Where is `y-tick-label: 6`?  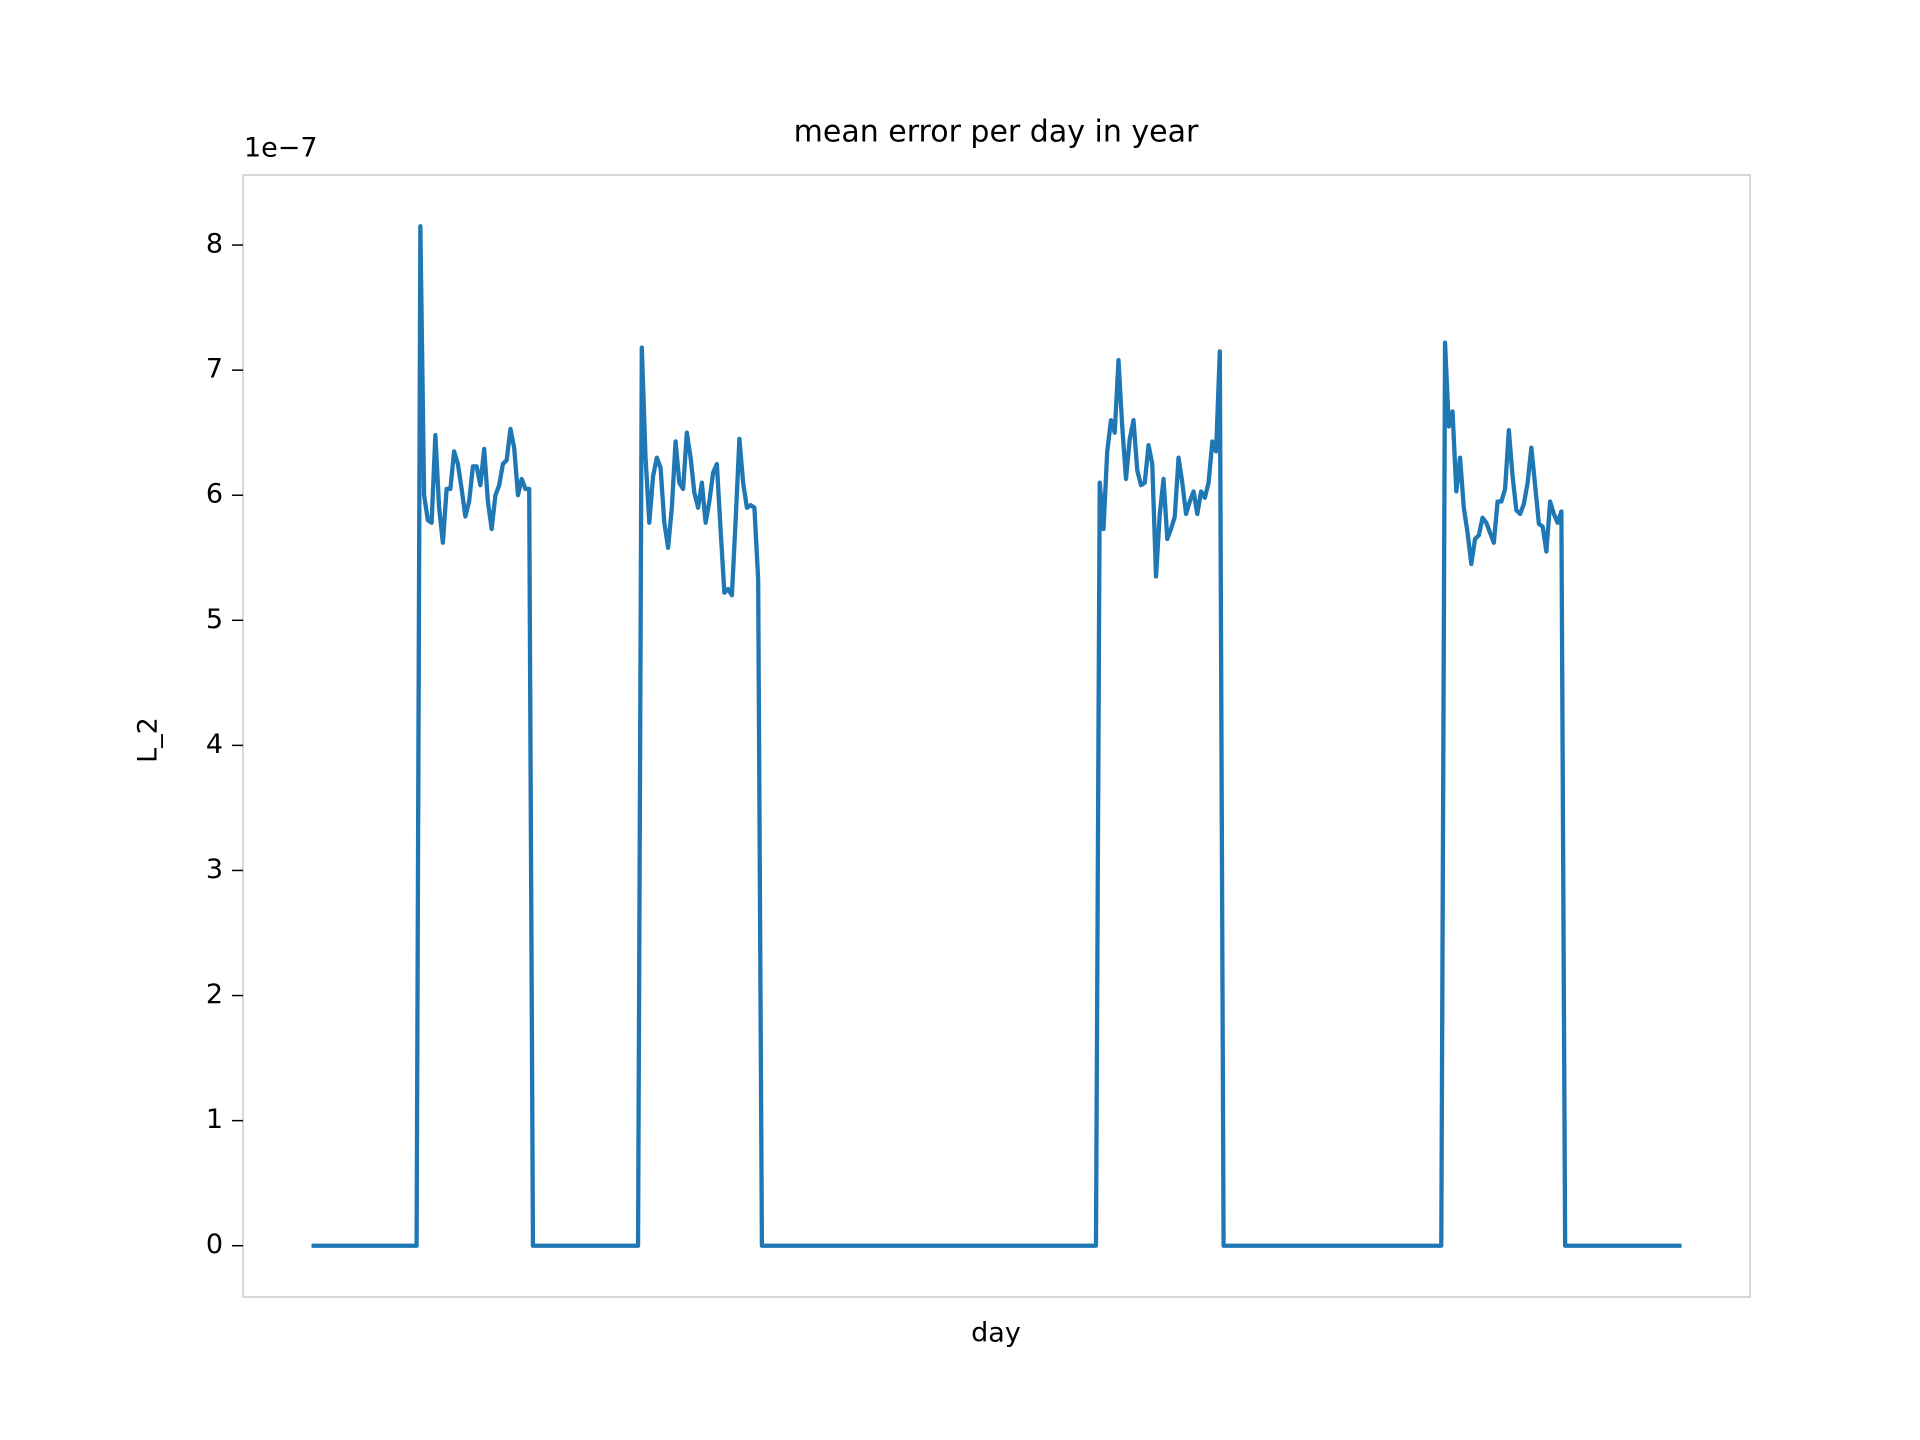
y-tick-label: 6 is located at coordinates (214, 494).